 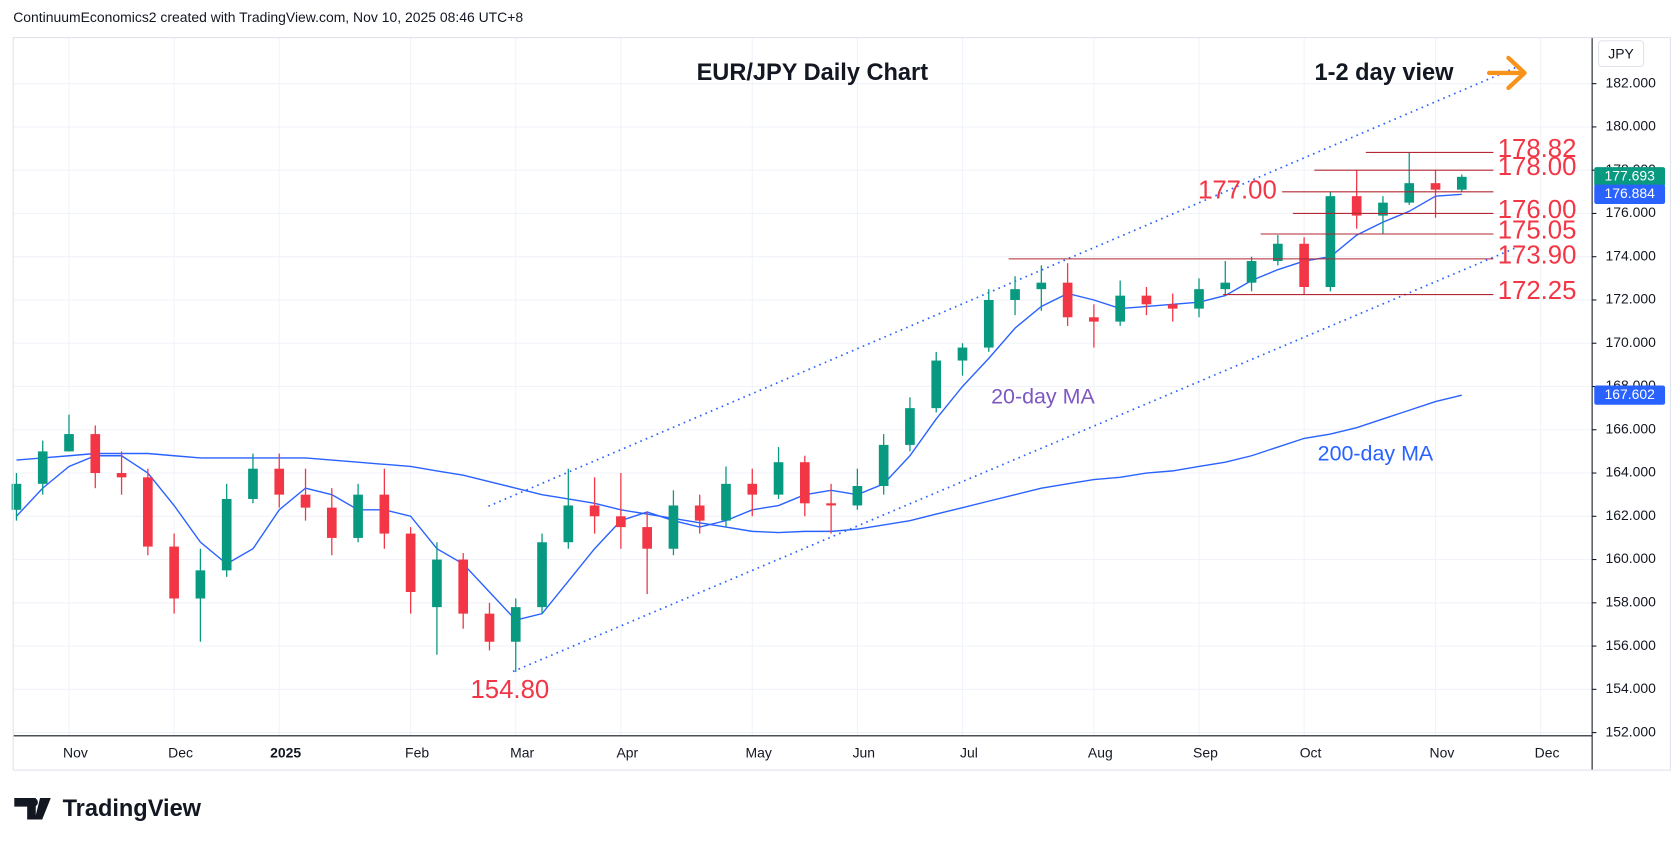 What do you see at coordinates (1100, 753) in the screenshot?
I see `x-tick-label: Aug` at bounding box center [1100, 753].